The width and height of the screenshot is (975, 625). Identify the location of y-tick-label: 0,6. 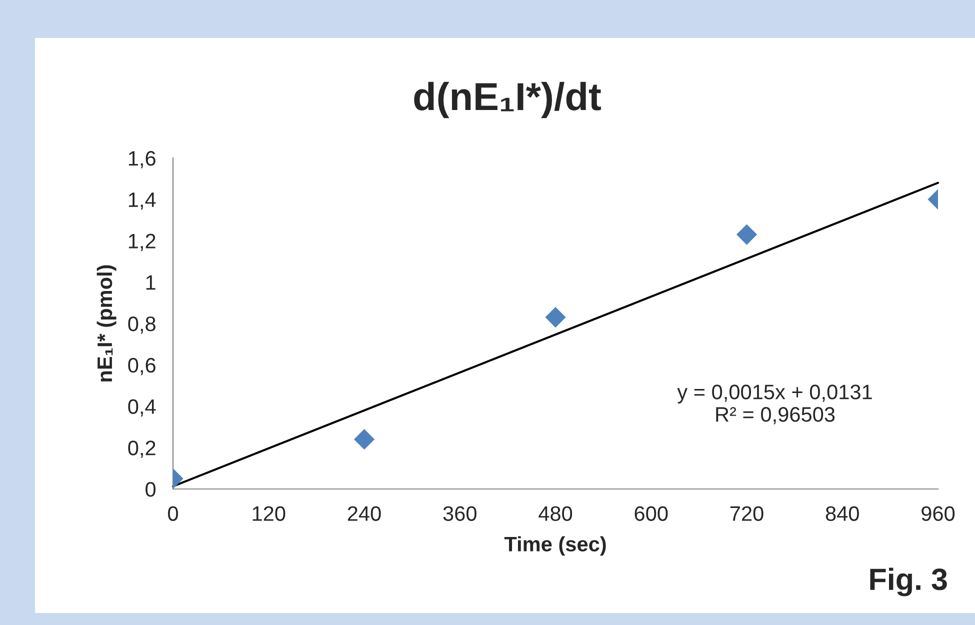
(142, 367).